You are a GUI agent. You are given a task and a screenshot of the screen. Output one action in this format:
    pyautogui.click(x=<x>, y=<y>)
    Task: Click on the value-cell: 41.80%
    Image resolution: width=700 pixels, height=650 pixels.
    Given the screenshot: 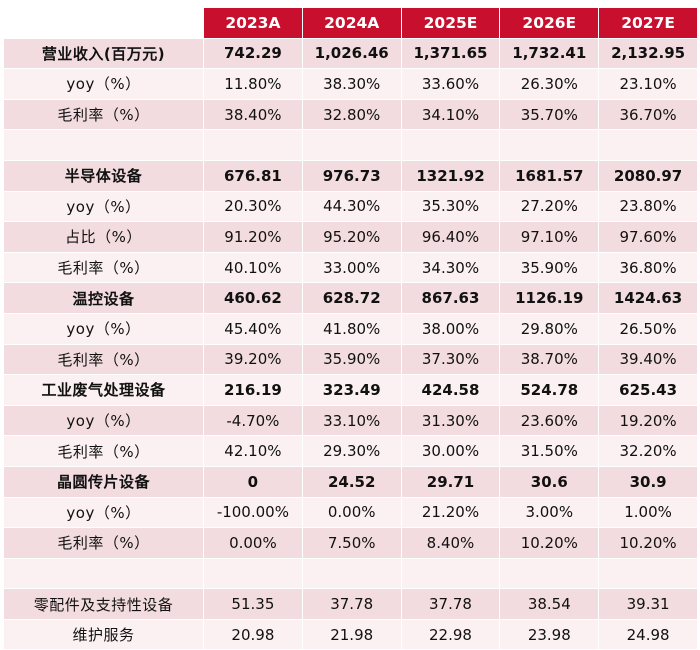 What is the action you would take?
    pyautogui.click(x=351, y=328)
    